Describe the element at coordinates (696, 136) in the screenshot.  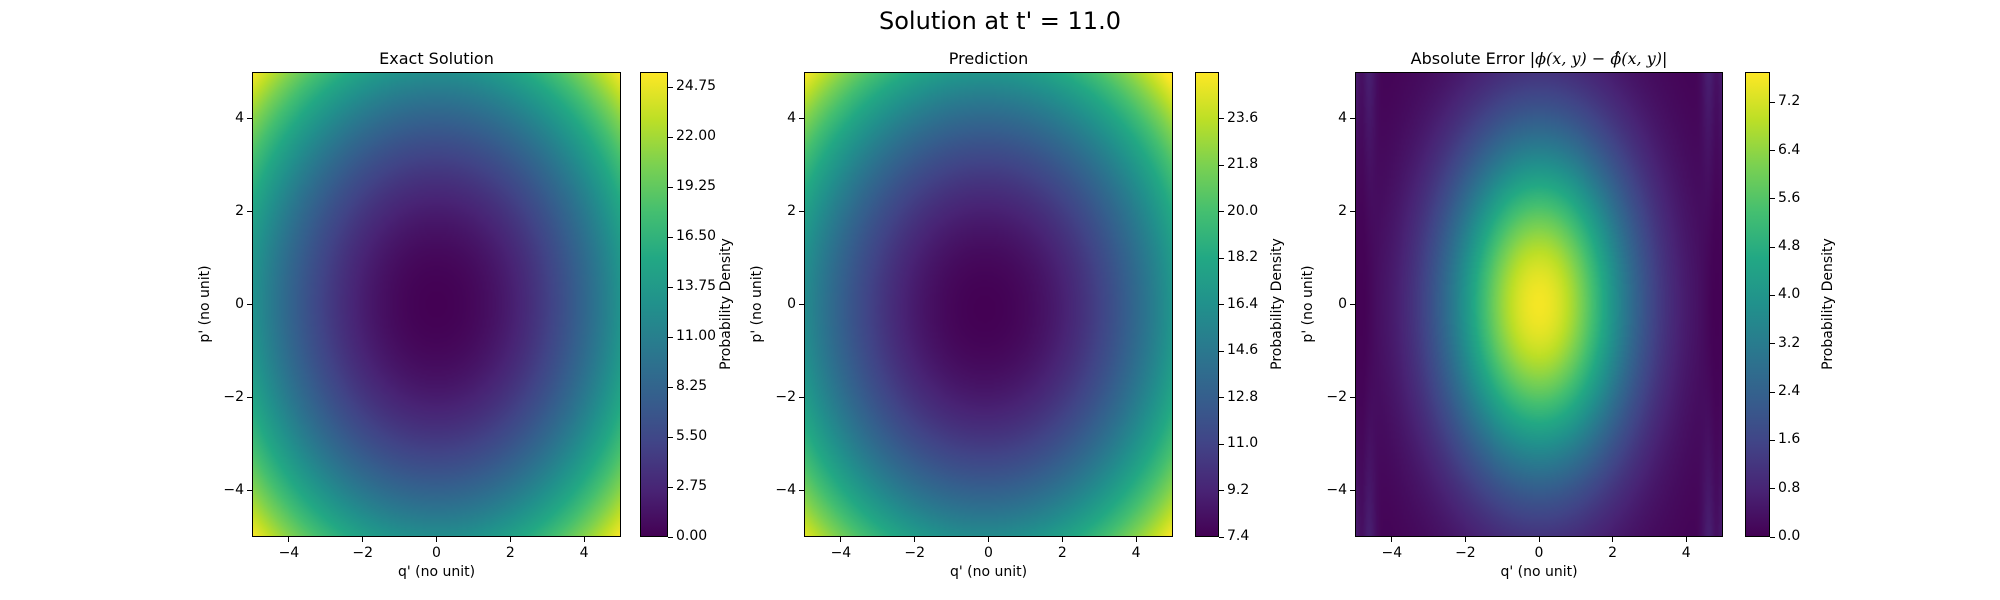
I see `colorbar-tick-label: 22.00` at that location.